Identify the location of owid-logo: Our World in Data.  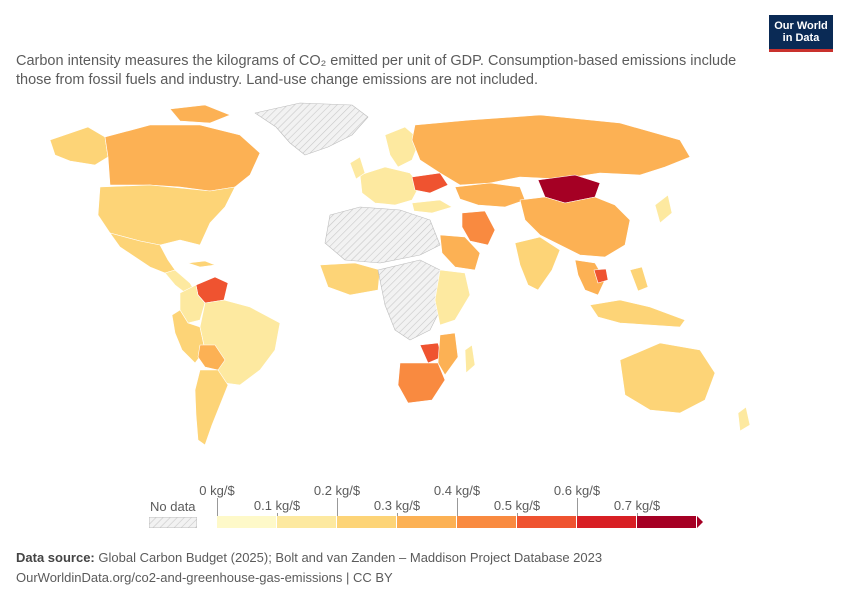
(801, 33).